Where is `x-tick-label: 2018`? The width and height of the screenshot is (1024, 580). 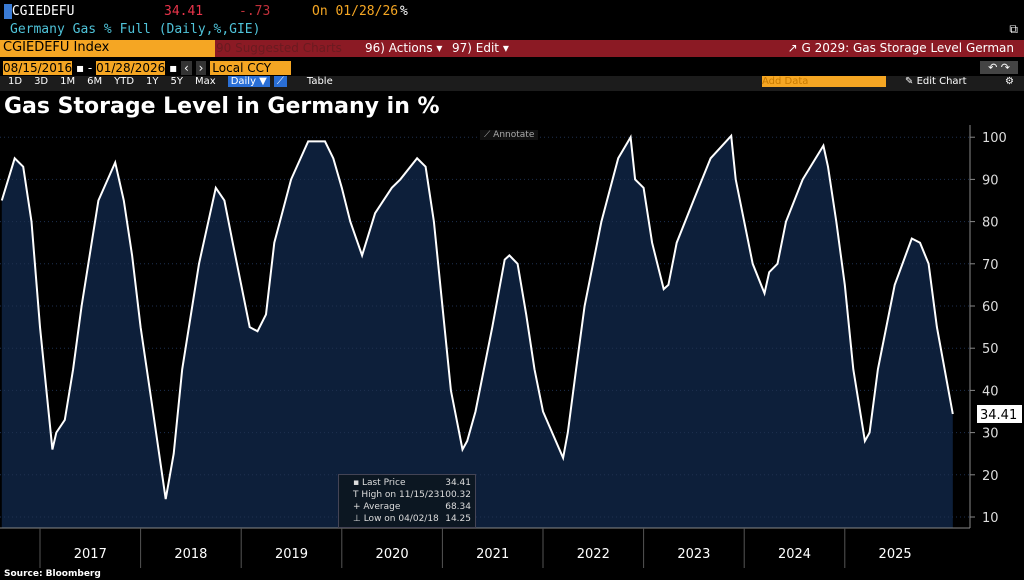
x-tick-label: 2018 is located at coordinates (190, 554).